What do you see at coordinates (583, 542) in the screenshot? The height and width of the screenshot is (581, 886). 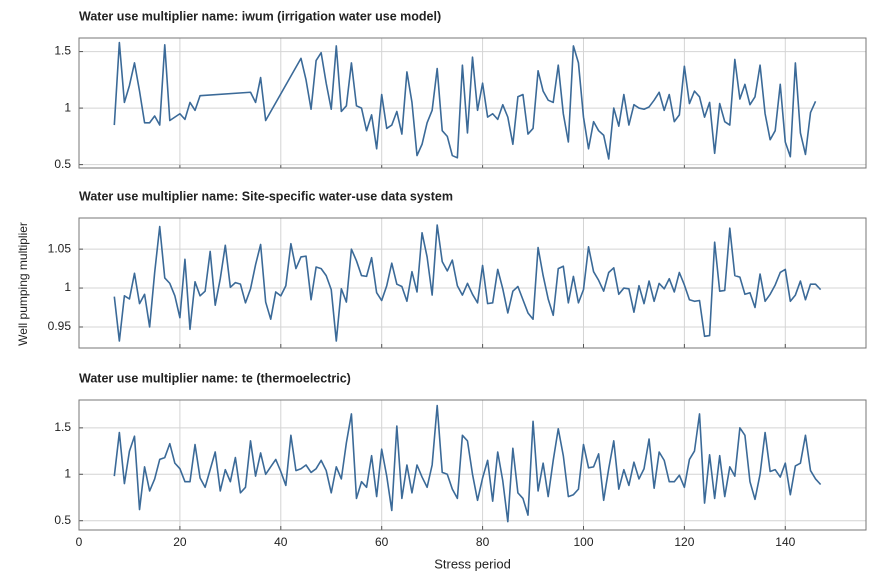 I see `x-tick-label: 100` at bounding box center [583, 542].